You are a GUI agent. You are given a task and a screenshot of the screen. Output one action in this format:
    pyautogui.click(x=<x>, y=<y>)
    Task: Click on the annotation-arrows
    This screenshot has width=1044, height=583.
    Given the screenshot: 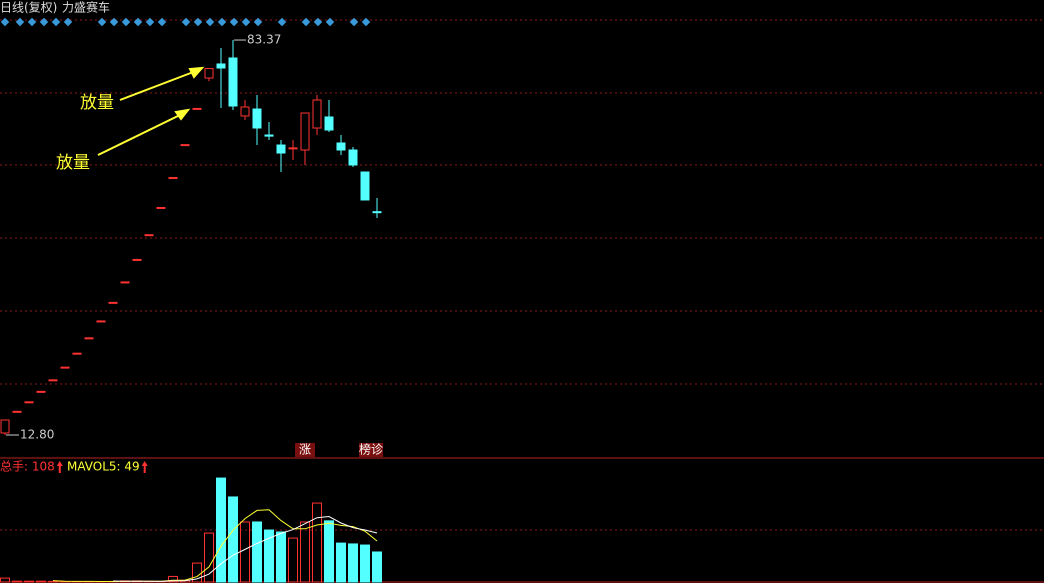 What is the action you would take?
    pyautogui.click(x=151, y=111)
    